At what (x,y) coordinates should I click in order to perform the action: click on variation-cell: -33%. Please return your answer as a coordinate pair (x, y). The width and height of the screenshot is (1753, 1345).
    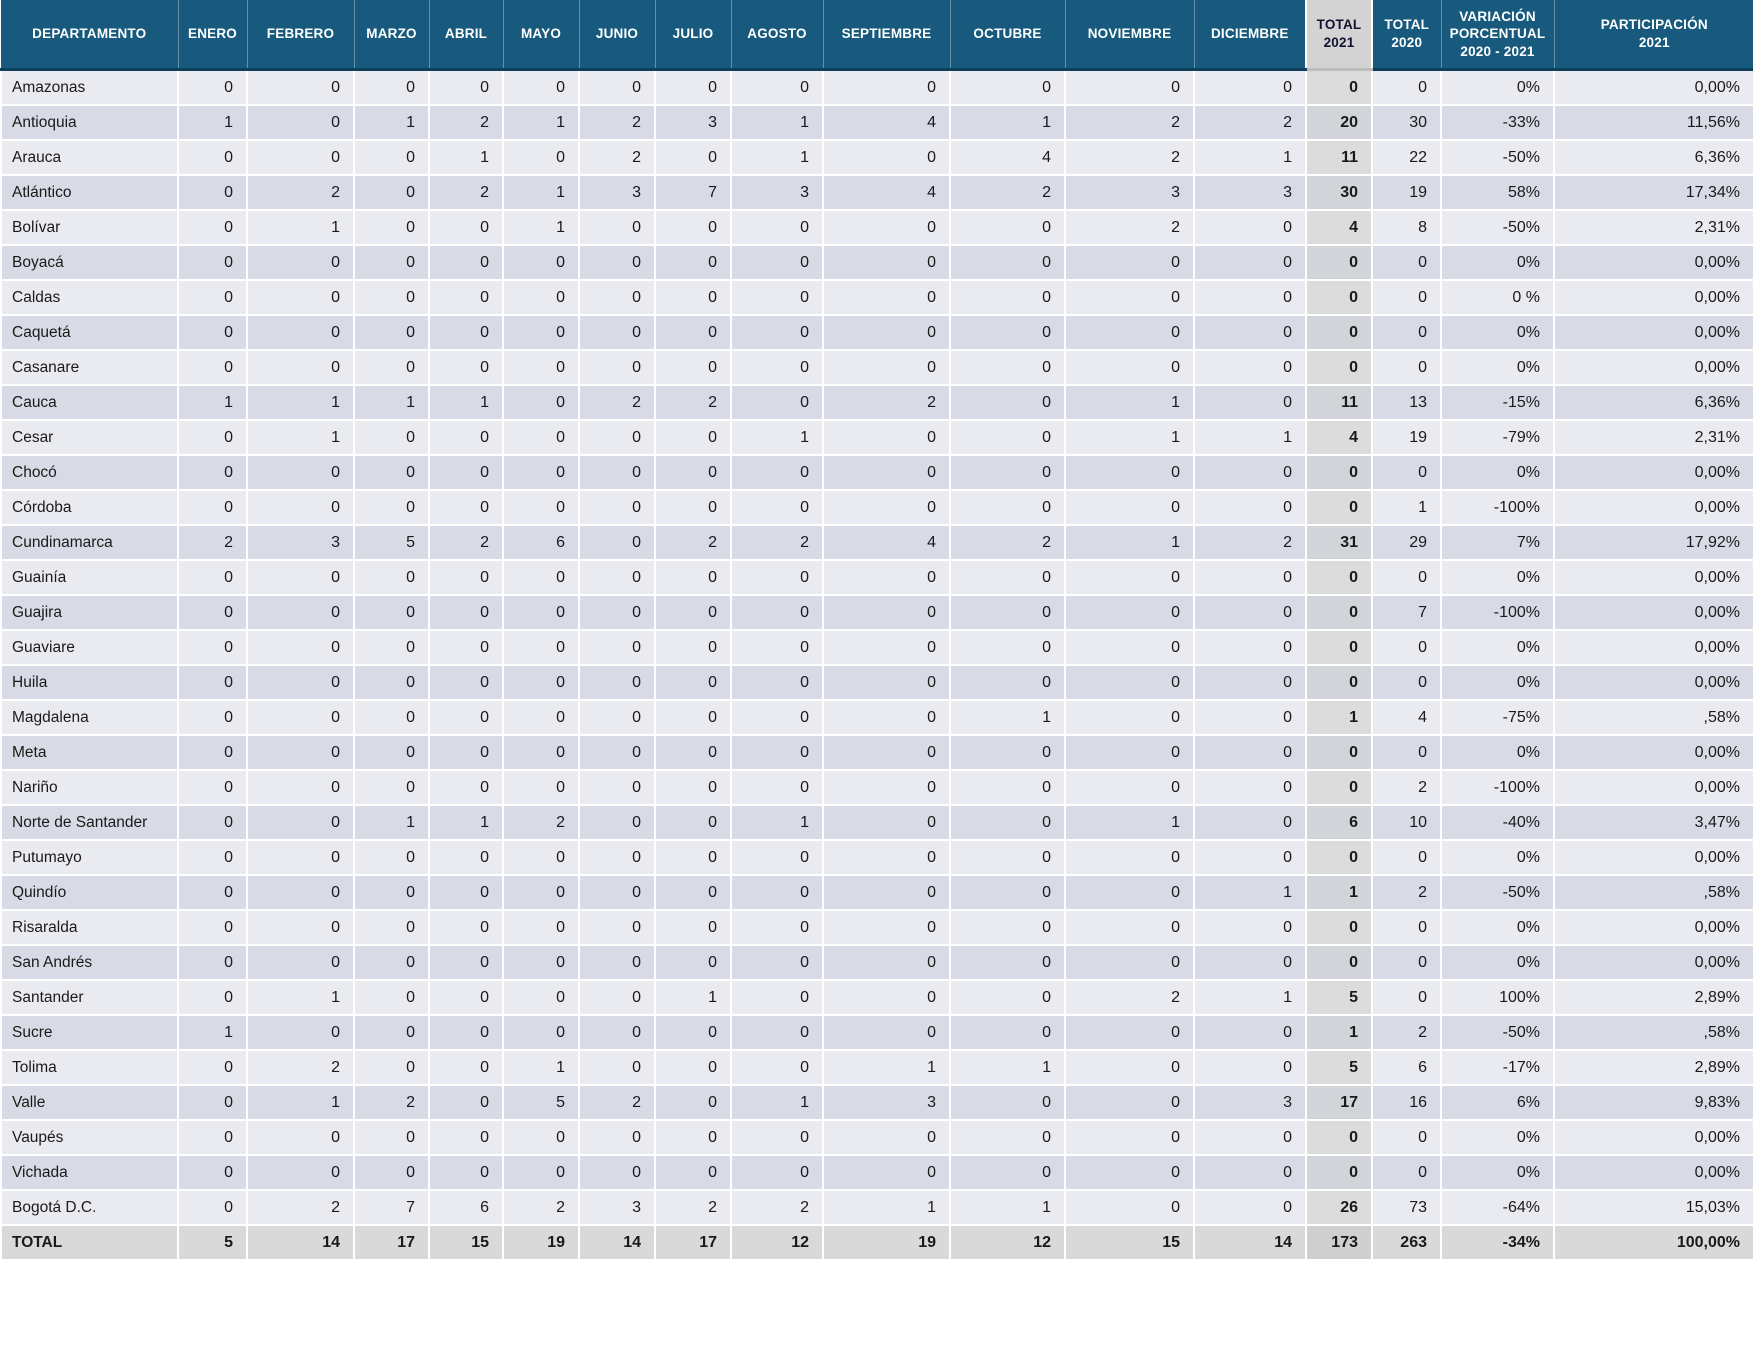
    Looking at the image, I should click on (1497, 122).